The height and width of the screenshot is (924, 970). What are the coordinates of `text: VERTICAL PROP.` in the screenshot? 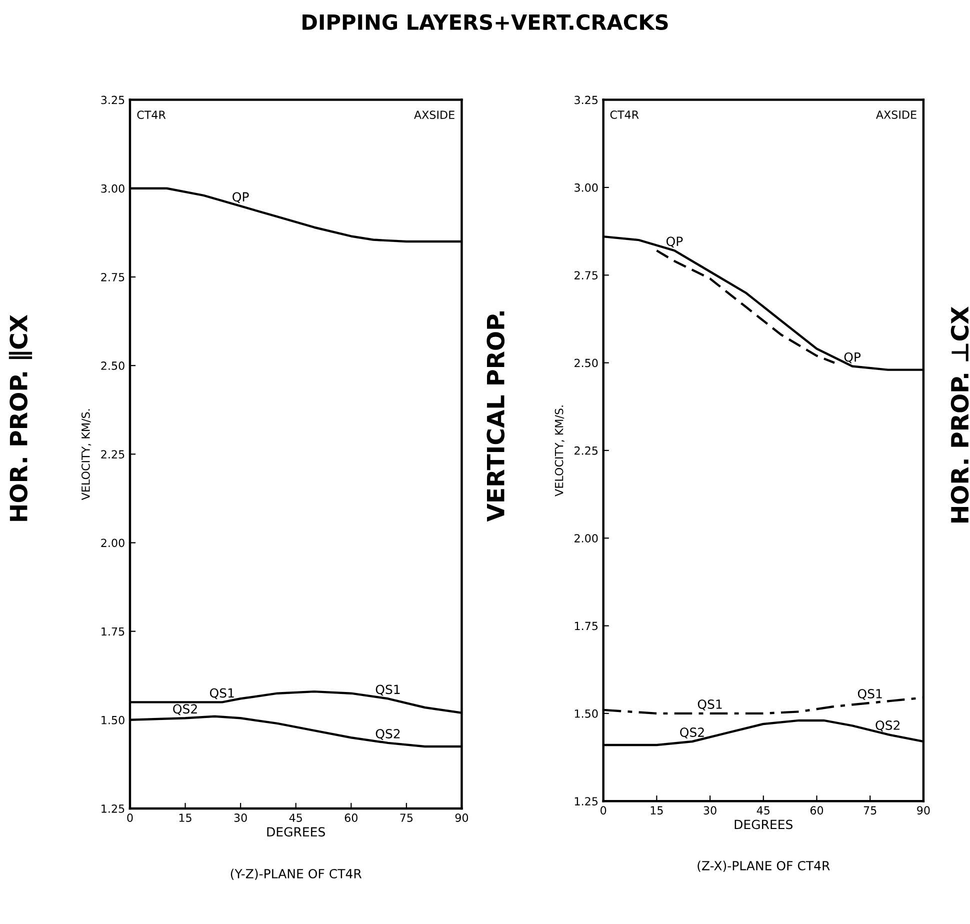 It's located at (495, 416).